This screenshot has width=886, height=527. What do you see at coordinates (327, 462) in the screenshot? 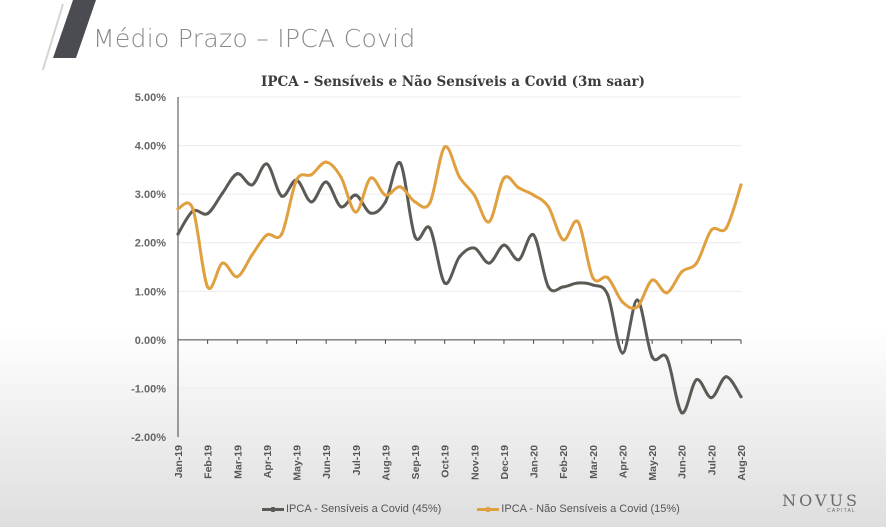
I see `x-tick-label: Jun-19` at bounding box center [327, 462].